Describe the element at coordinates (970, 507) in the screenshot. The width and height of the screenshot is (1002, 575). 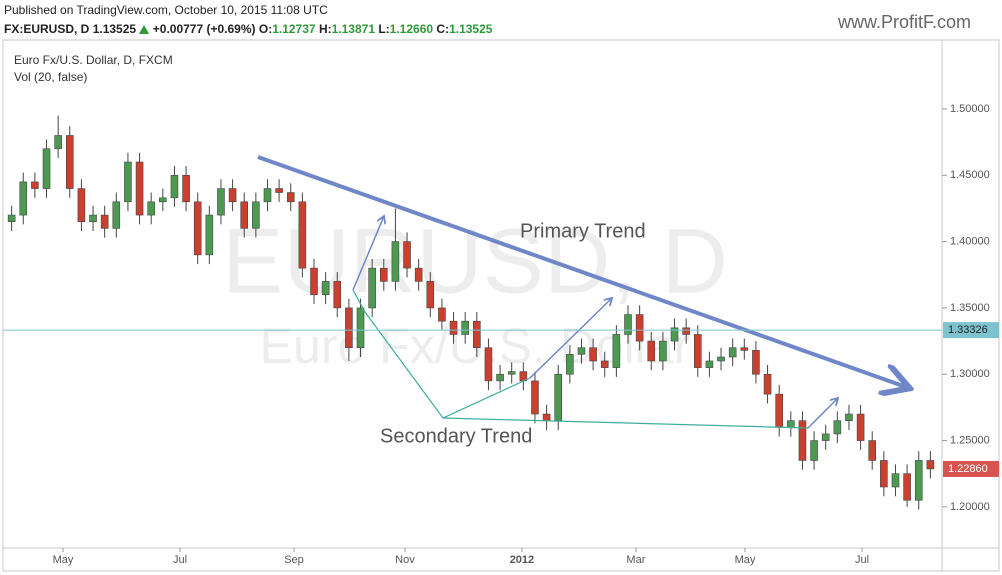
I see `y-tick-label: 1.20000` at that location.